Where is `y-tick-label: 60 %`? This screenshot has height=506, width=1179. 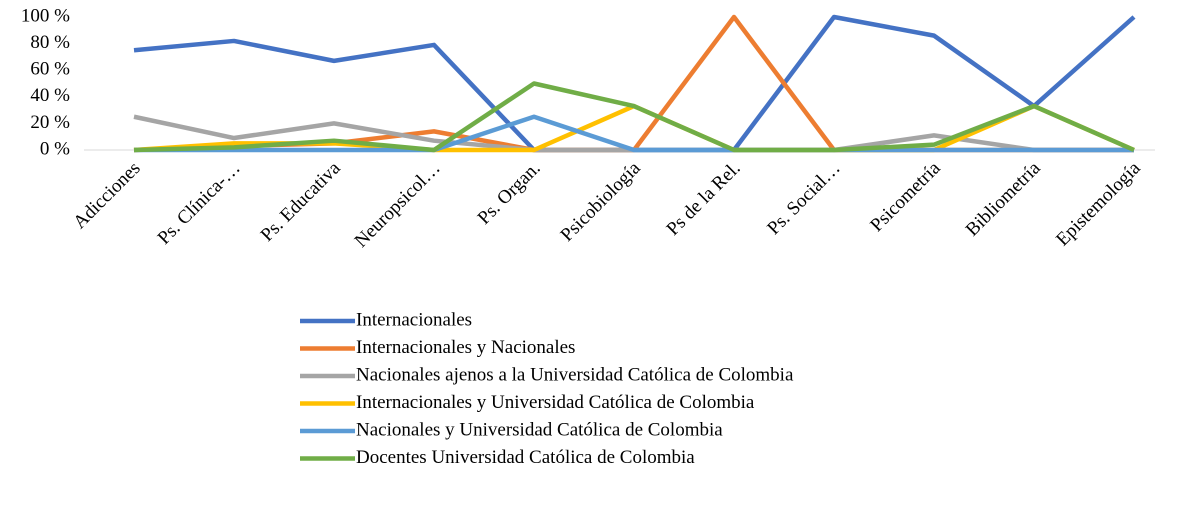
y-tick-label: 60 % is located at coordinates (50, 69).